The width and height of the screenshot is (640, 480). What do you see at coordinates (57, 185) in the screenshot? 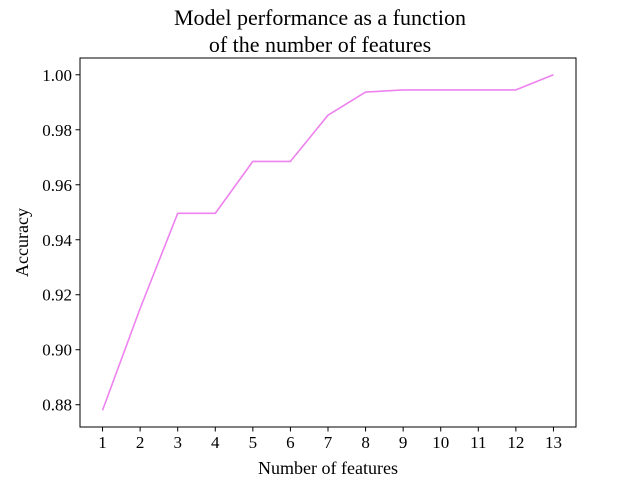
I see `y-tick-label: 0.96` at bounding box center [57, 185].